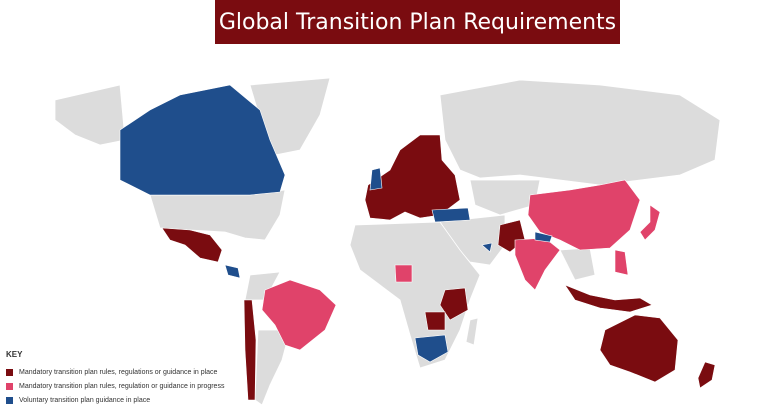  Describe the element at coordinates (232, 271) in the screenshot. I see `central-america` at that location.